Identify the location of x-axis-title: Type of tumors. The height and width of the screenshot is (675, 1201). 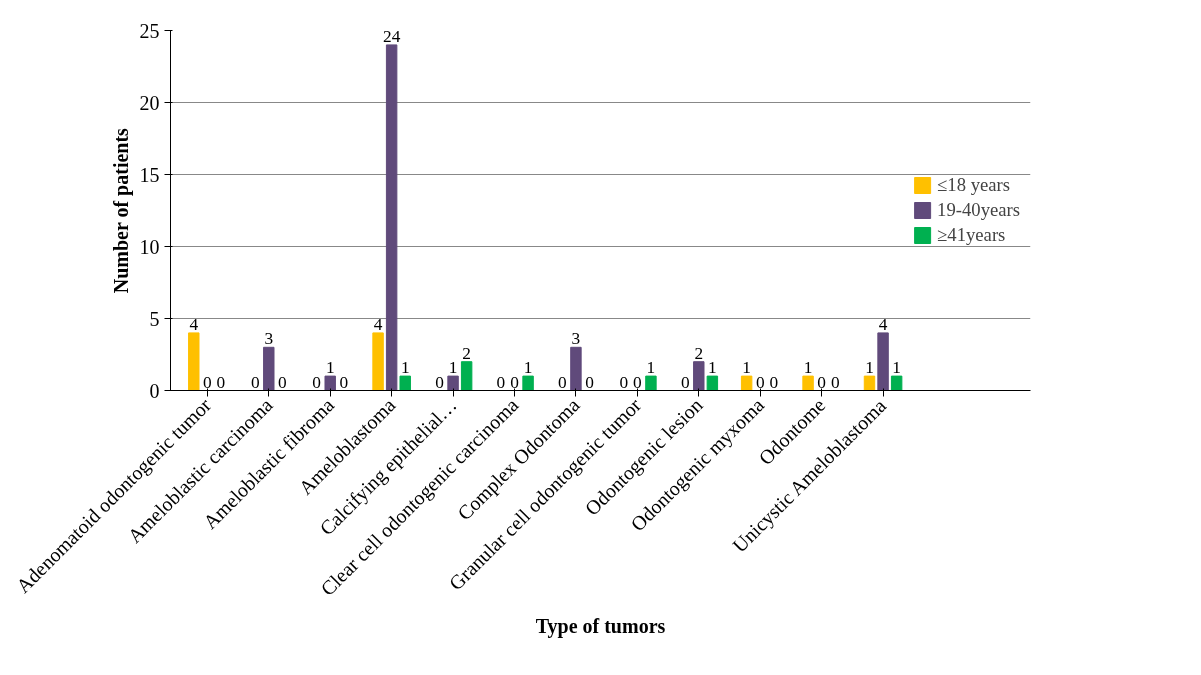
(600, 627).